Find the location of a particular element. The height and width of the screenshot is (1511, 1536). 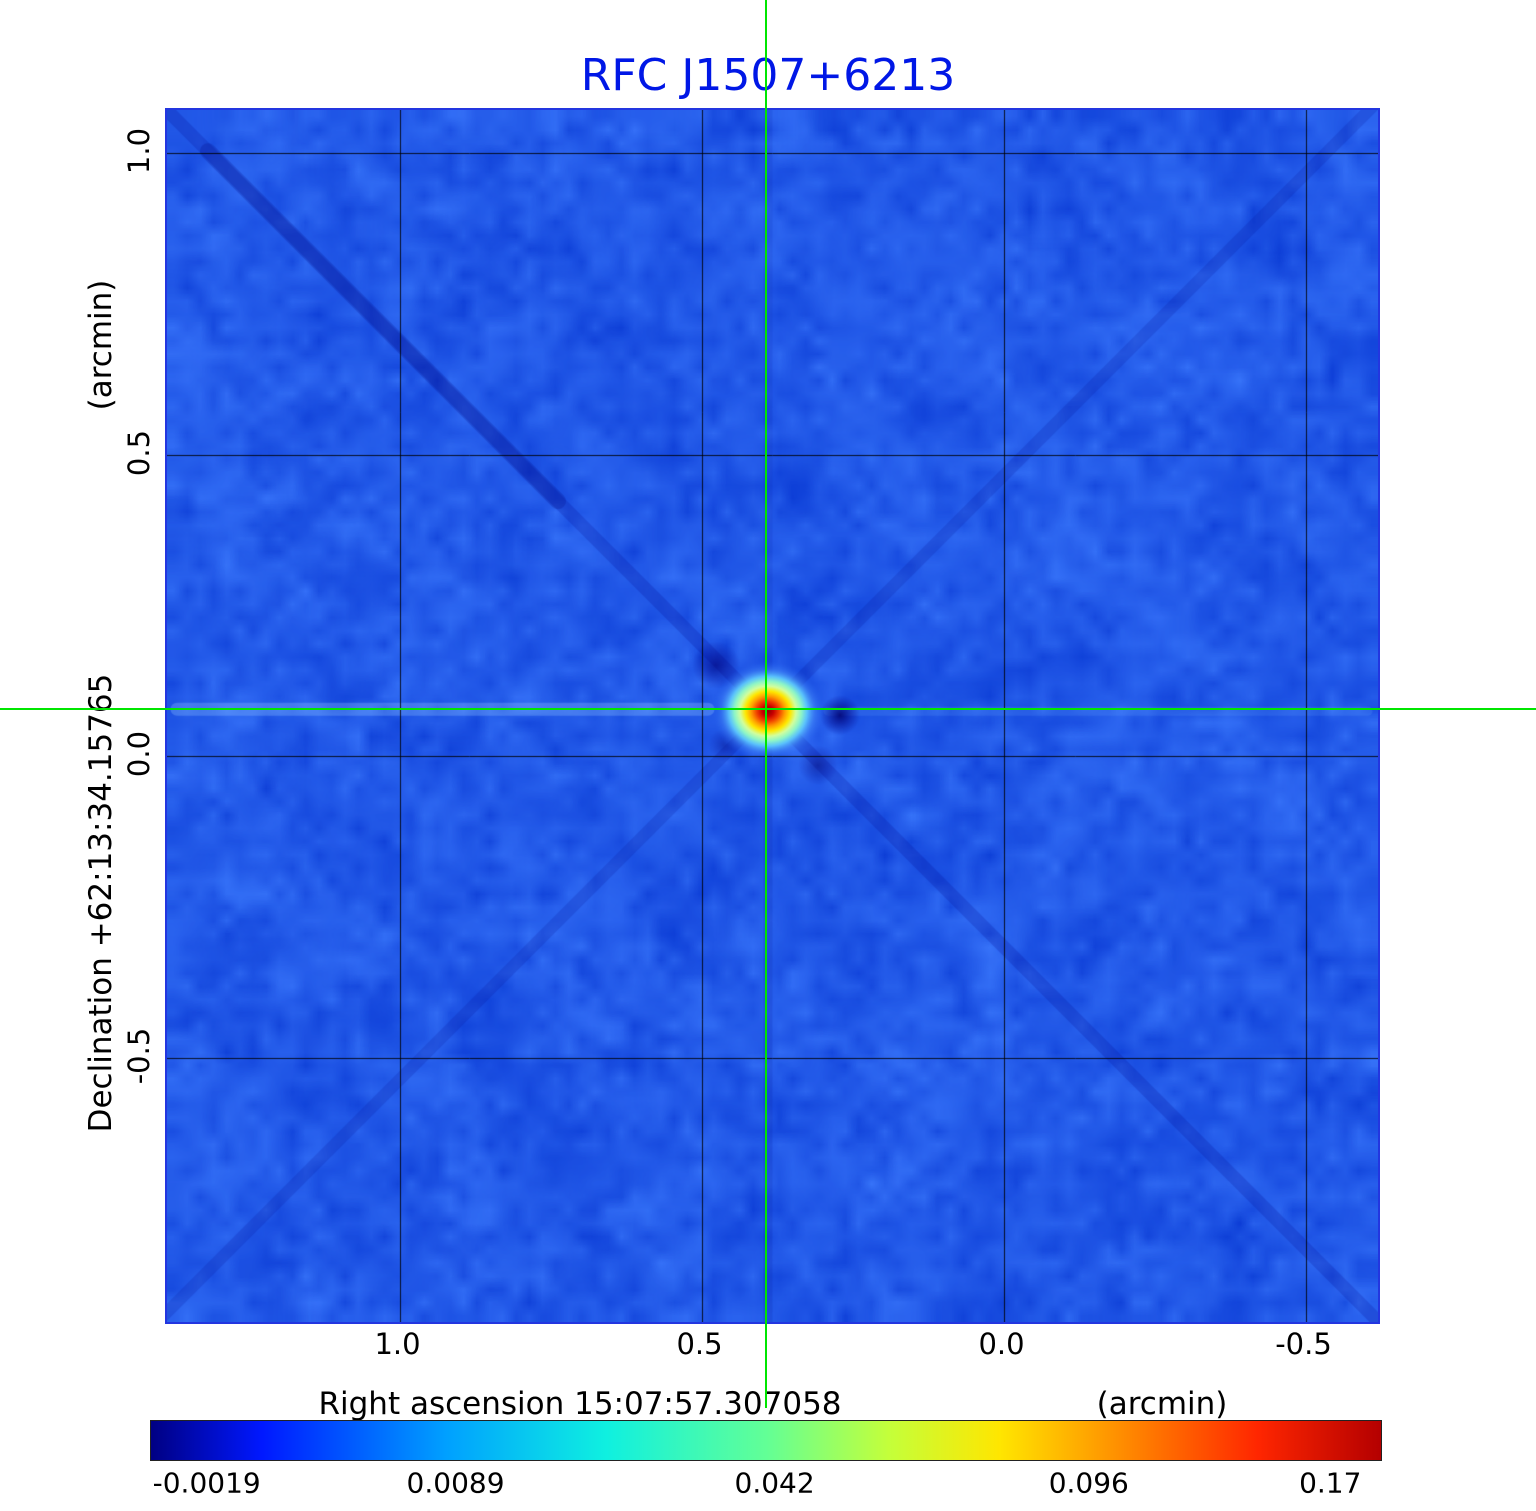

colorbar-tick-label: 0.042 is located at coordinates (774, 1483).